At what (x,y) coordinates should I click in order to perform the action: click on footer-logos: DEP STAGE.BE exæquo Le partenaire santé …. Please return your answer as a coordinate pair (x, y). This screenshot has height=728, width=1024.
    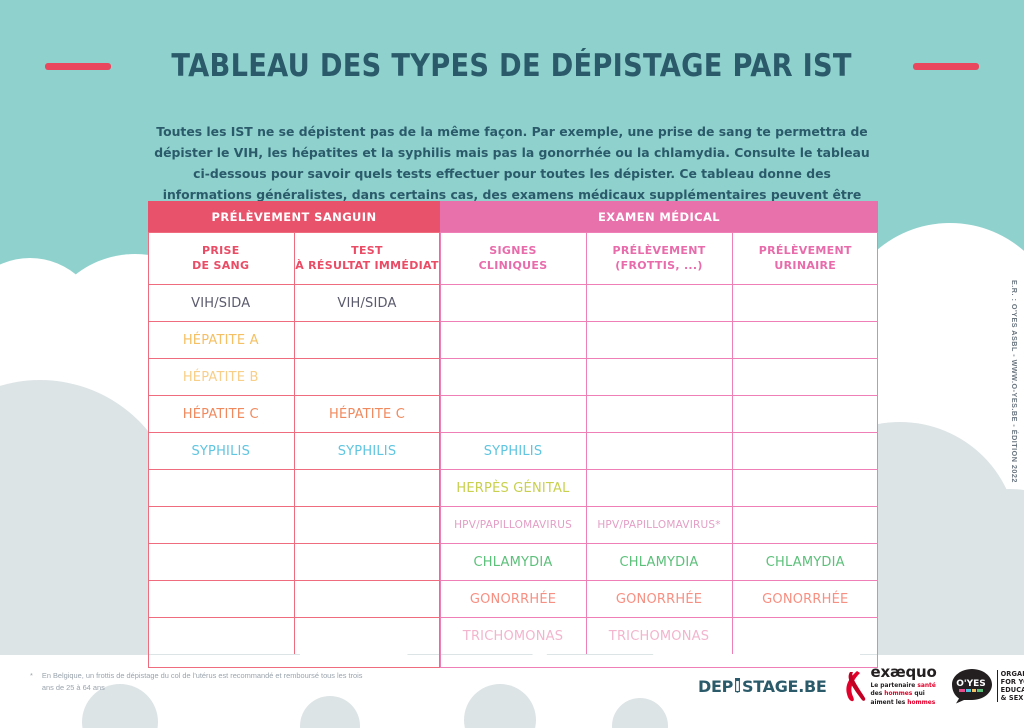
    Looking at the image, I should click on (861, 686).